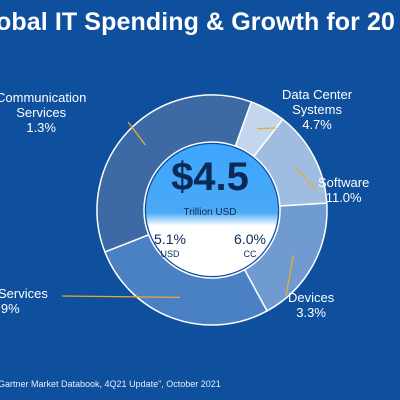 This screenshot has height=400, width=400. Describe the element at coordinates (317, 109) in the screenshot. I see `label-data-center-systems: Data Center Systems 4.7%` at that location.